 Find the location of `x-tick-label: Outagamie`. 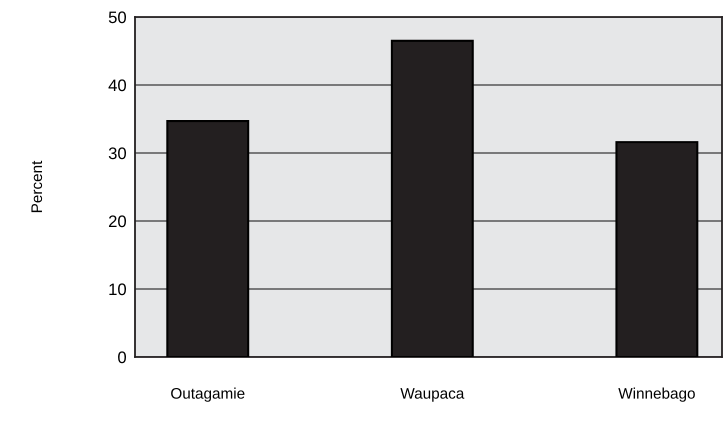

x-tick-label: Outagamie is located at coordinates (207, 395).